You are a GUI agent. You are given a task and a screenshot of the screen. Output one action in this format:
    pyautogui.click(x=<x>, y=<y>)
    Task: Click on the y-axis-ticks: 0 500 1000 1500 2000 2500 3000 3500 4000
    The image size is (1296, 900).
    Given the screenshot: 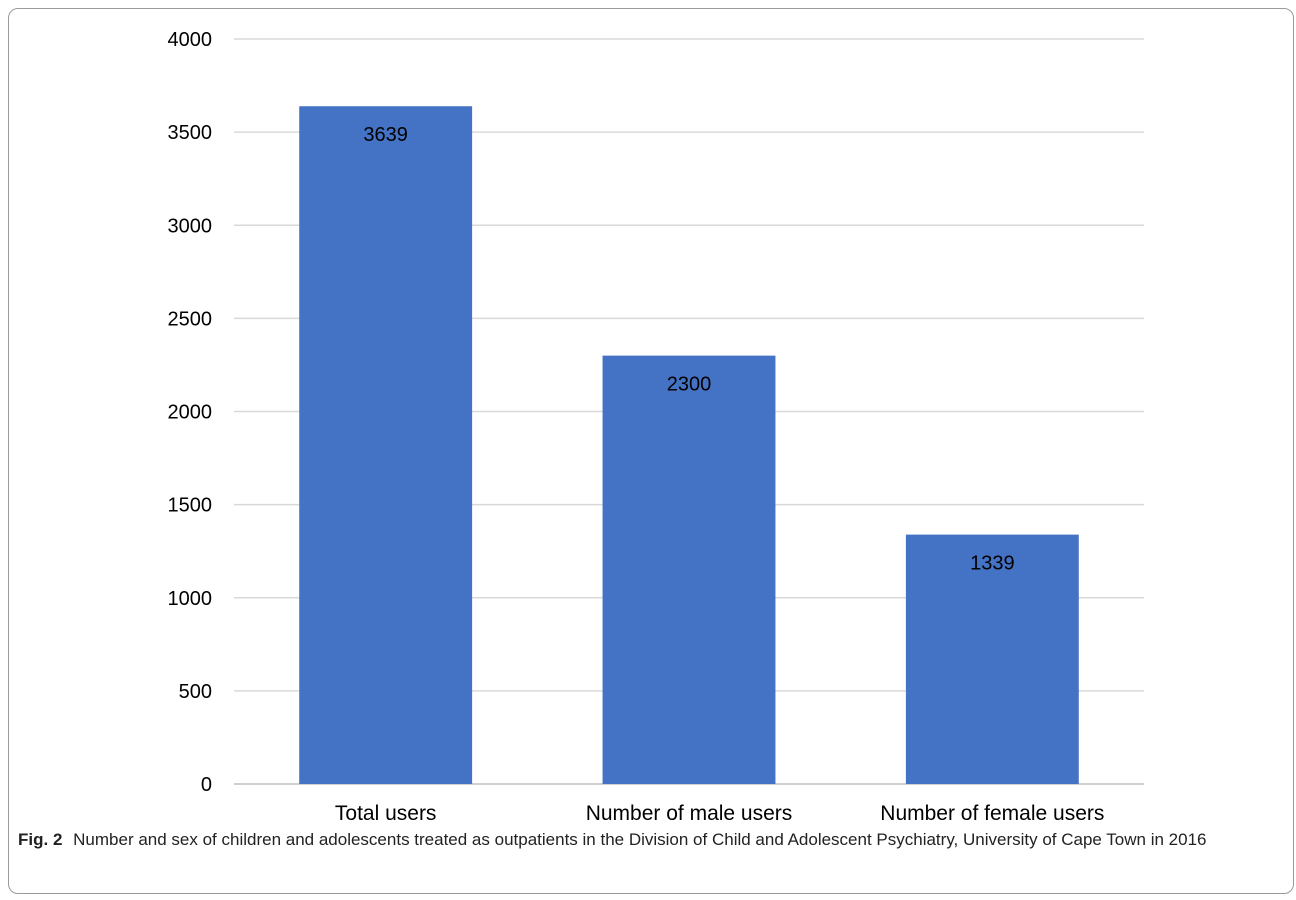 What is the action you would take?
    pyautogui.click(x=190, y=412)
    